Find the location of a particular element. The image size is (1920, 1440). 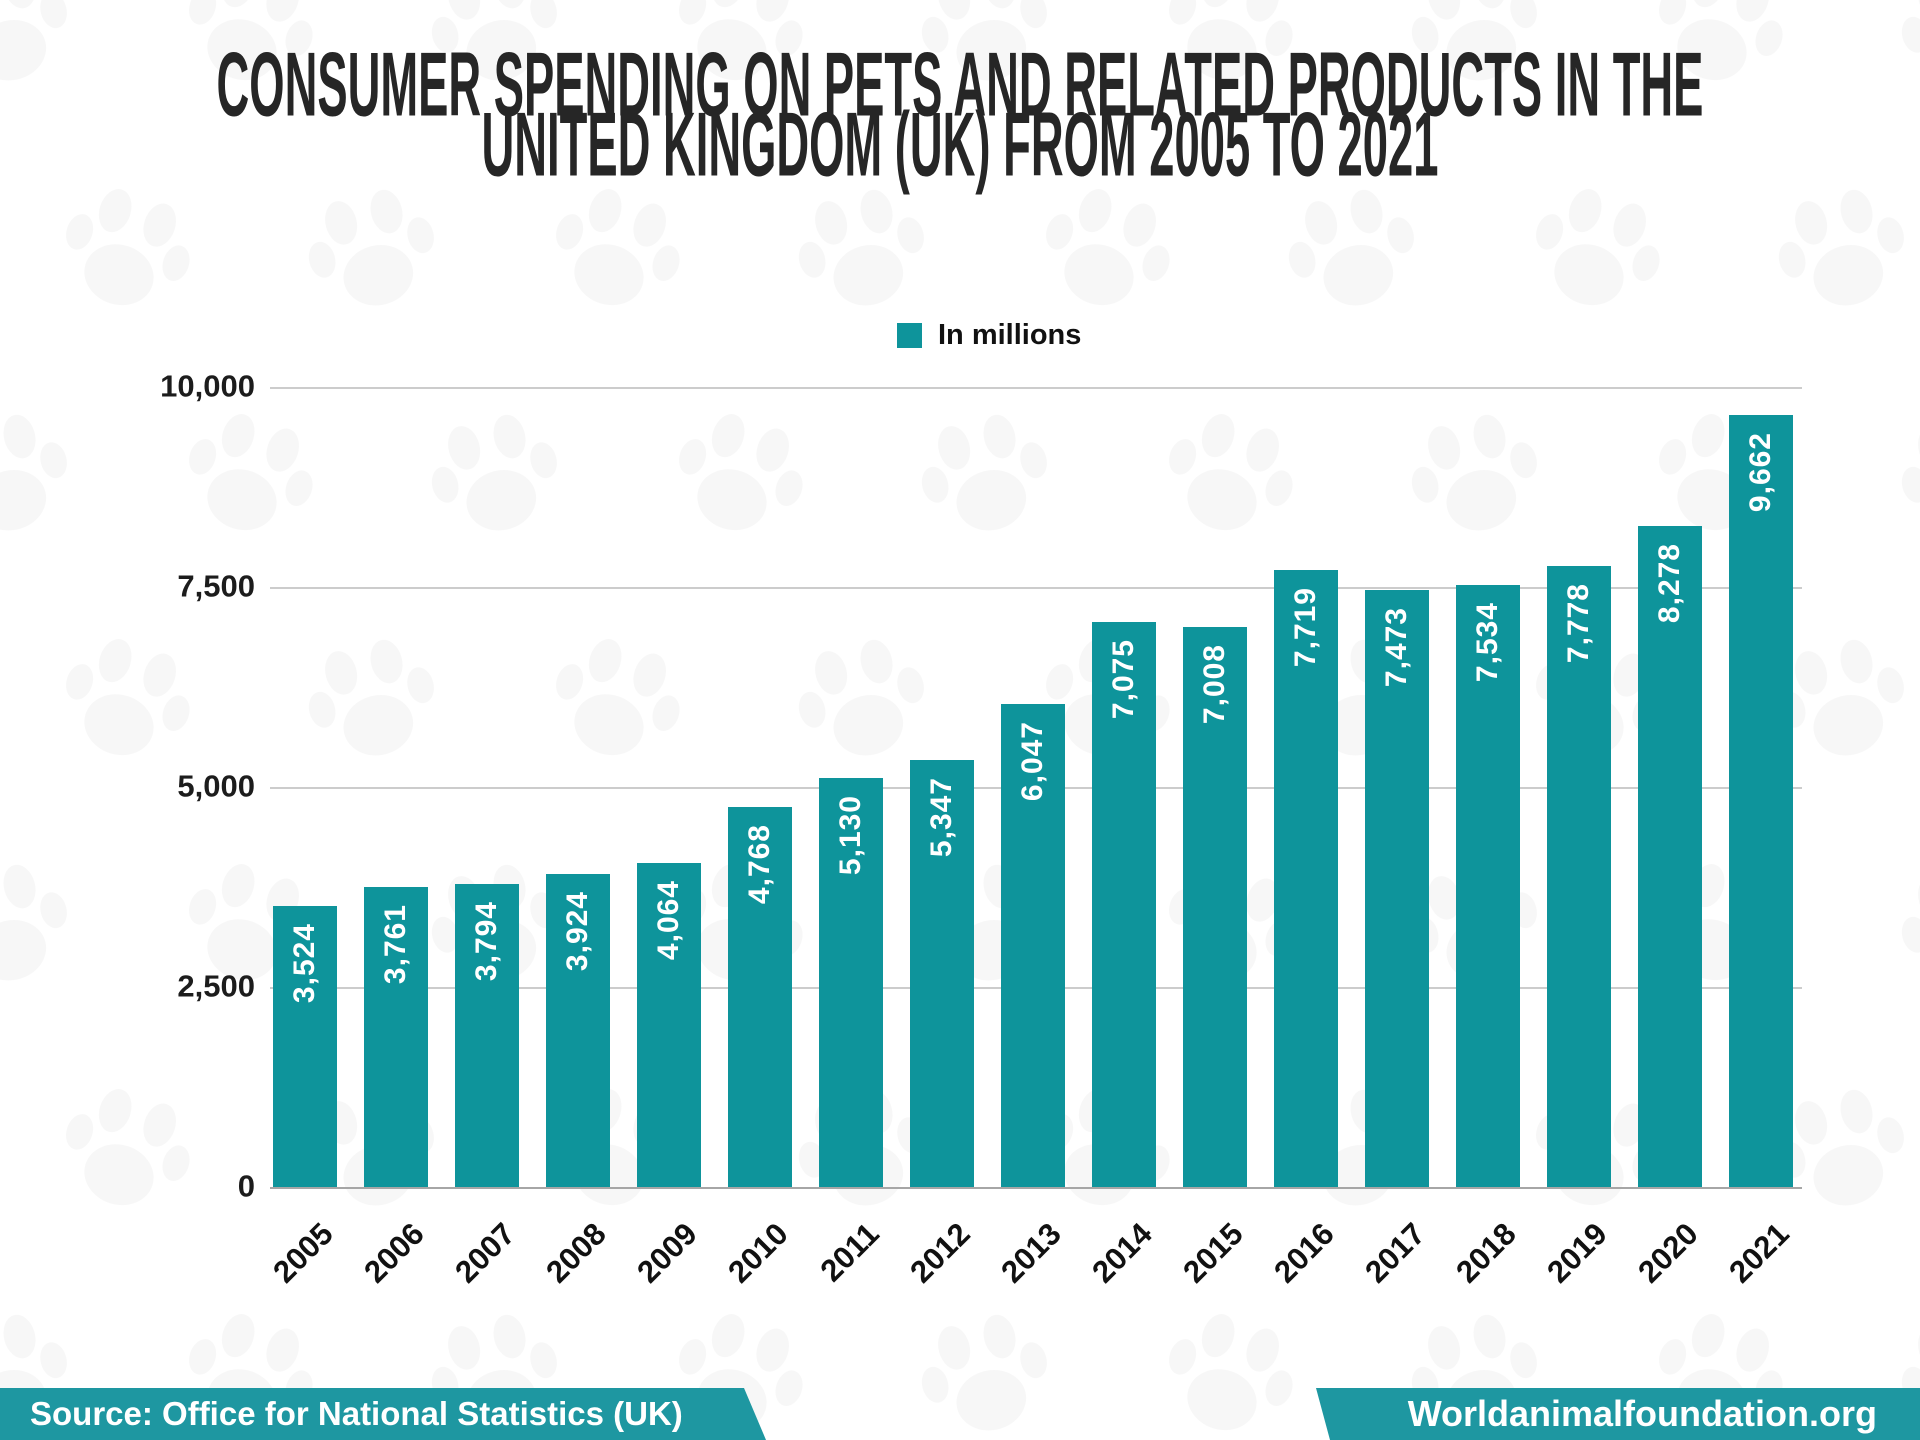

legend: In millions is located at coordinates (989, 335).